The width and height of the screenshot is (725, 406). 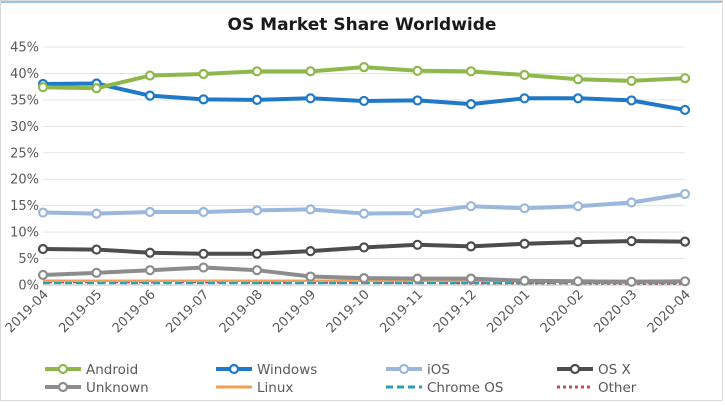 I want to click on legend-label: iOS, so click(x=438, y=370).